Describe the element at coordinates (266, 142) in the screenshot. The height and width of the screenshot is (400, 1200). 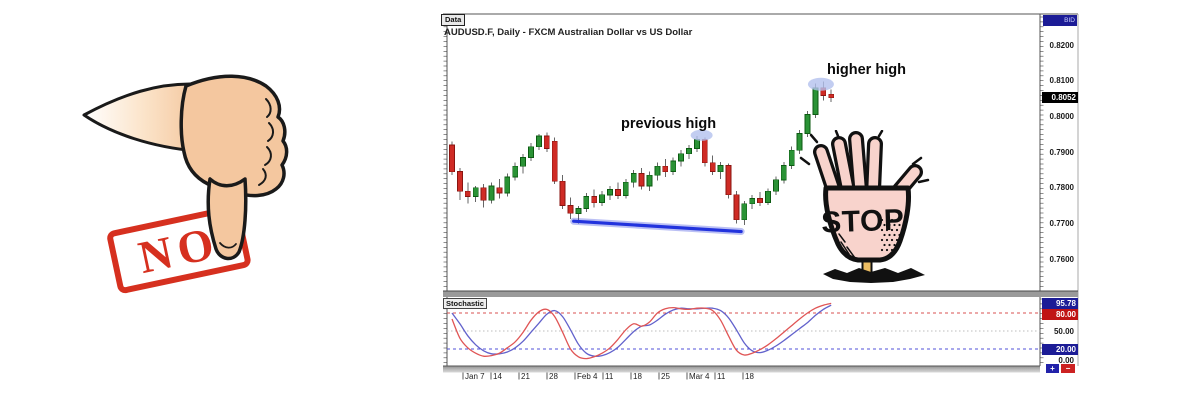
I see `knuckle-lines` at that location.